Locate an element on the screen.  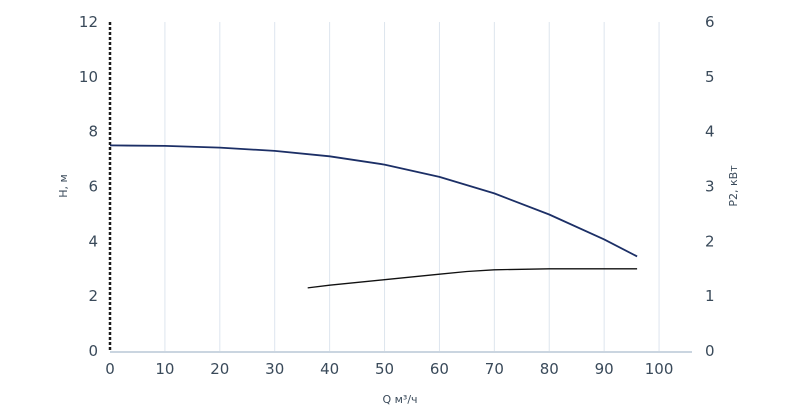
y-right-tick-label: 0 is located at coordinates (710, 351).